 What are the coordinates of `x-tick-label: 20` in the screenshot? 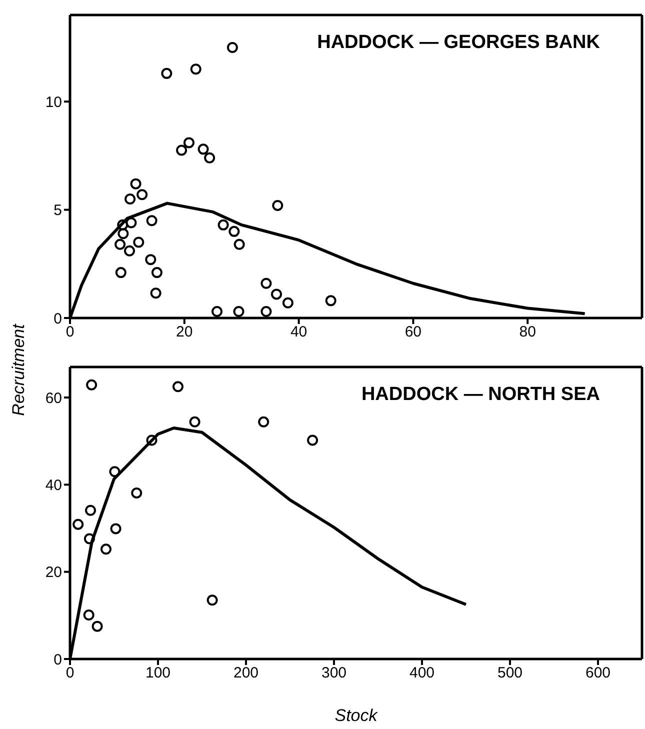 It's located at (184, 332).